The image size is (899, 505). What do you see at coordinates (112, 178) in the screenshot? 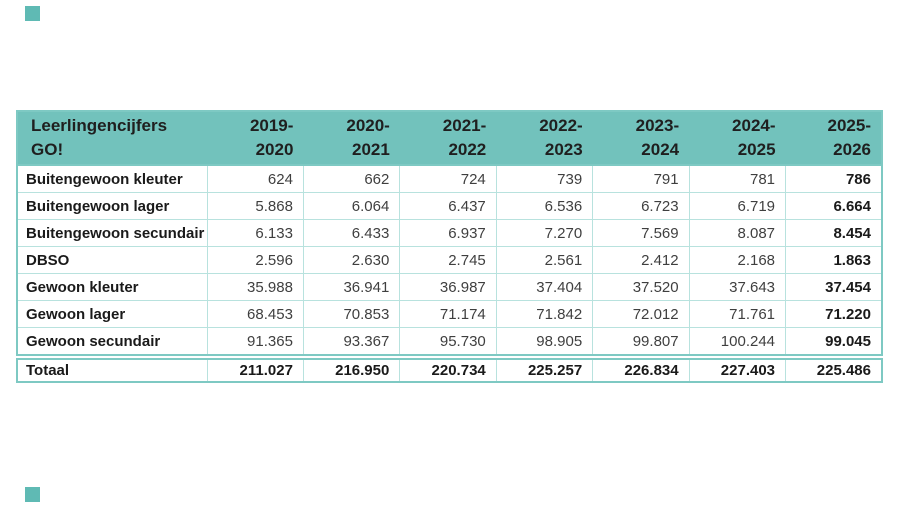
I see `row-label: Buitengewoon kleuter` at bounding box center [112, 178].